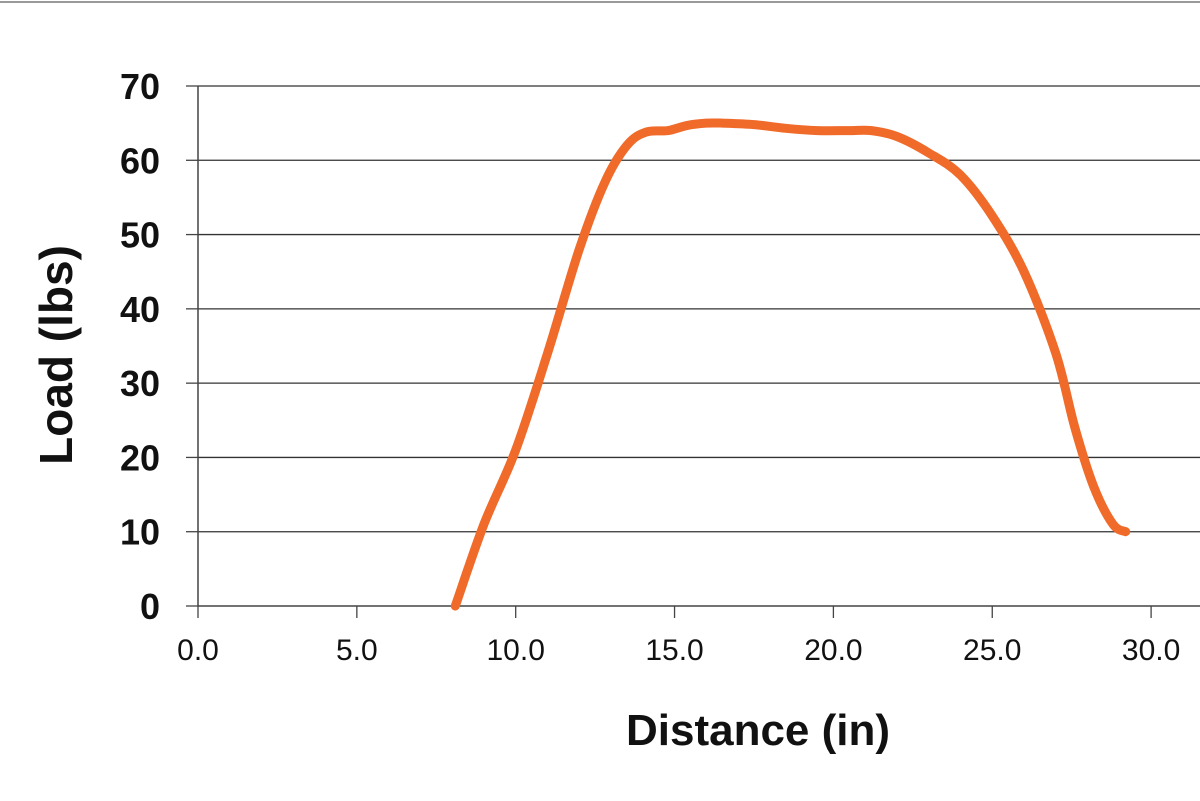  Describe the element at coordinates (140, 457) in the screenshot. I see `y-tick-label: 20` at that location.